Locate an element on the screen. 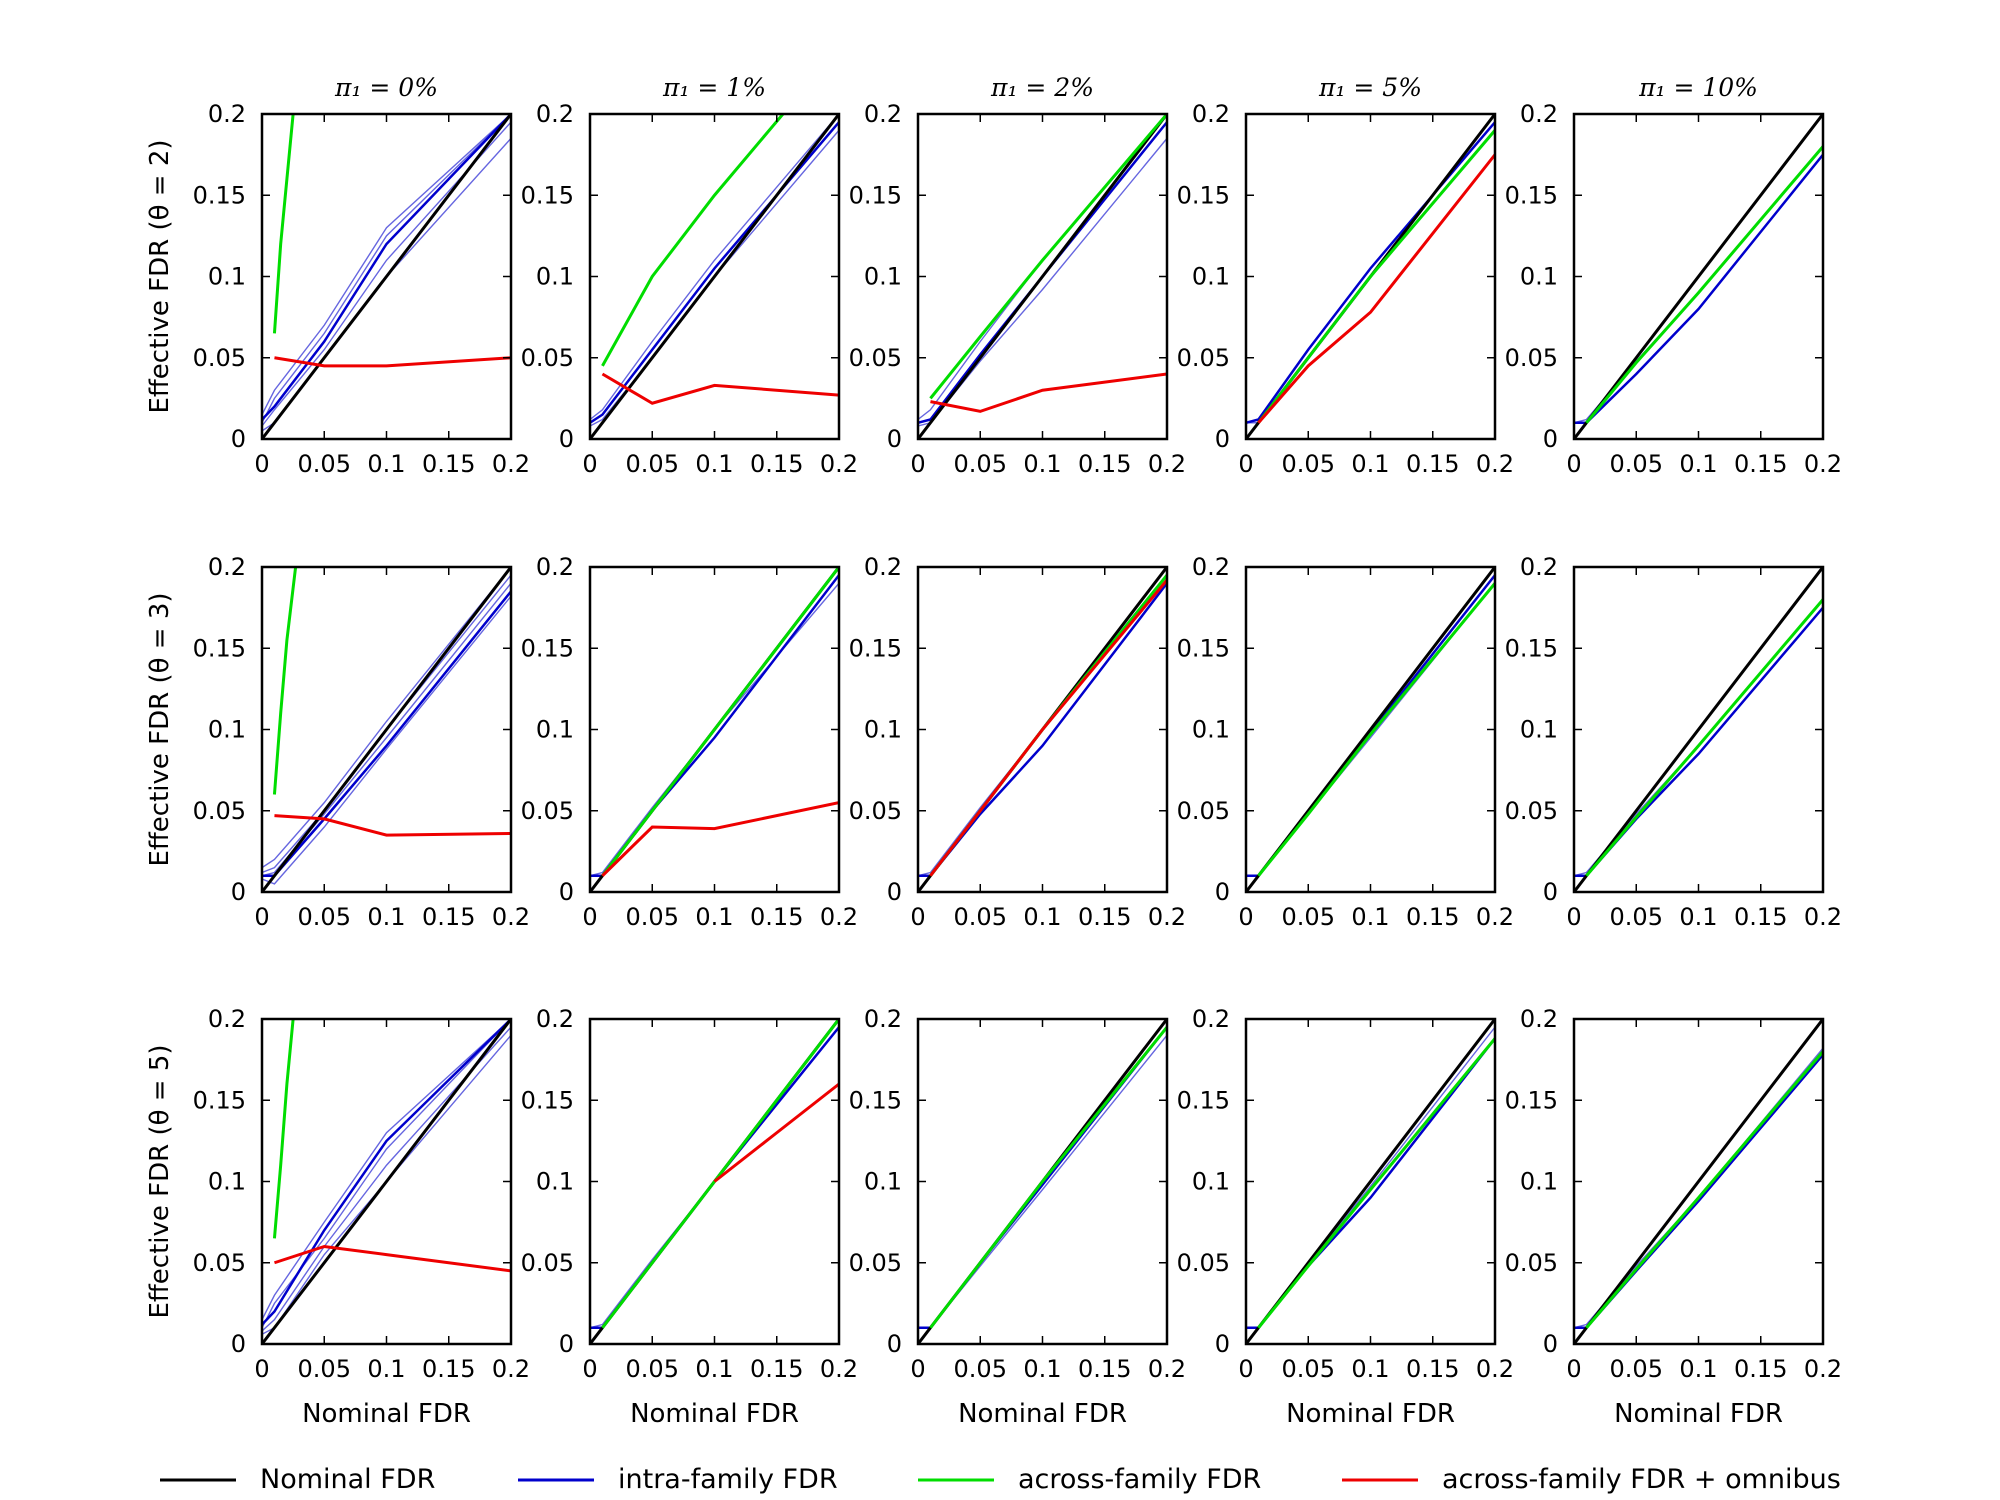 The height and width of the screenshot is (1500, 2000). x-axis-label: Nominal FDR is located at coordinates (714, 1414).